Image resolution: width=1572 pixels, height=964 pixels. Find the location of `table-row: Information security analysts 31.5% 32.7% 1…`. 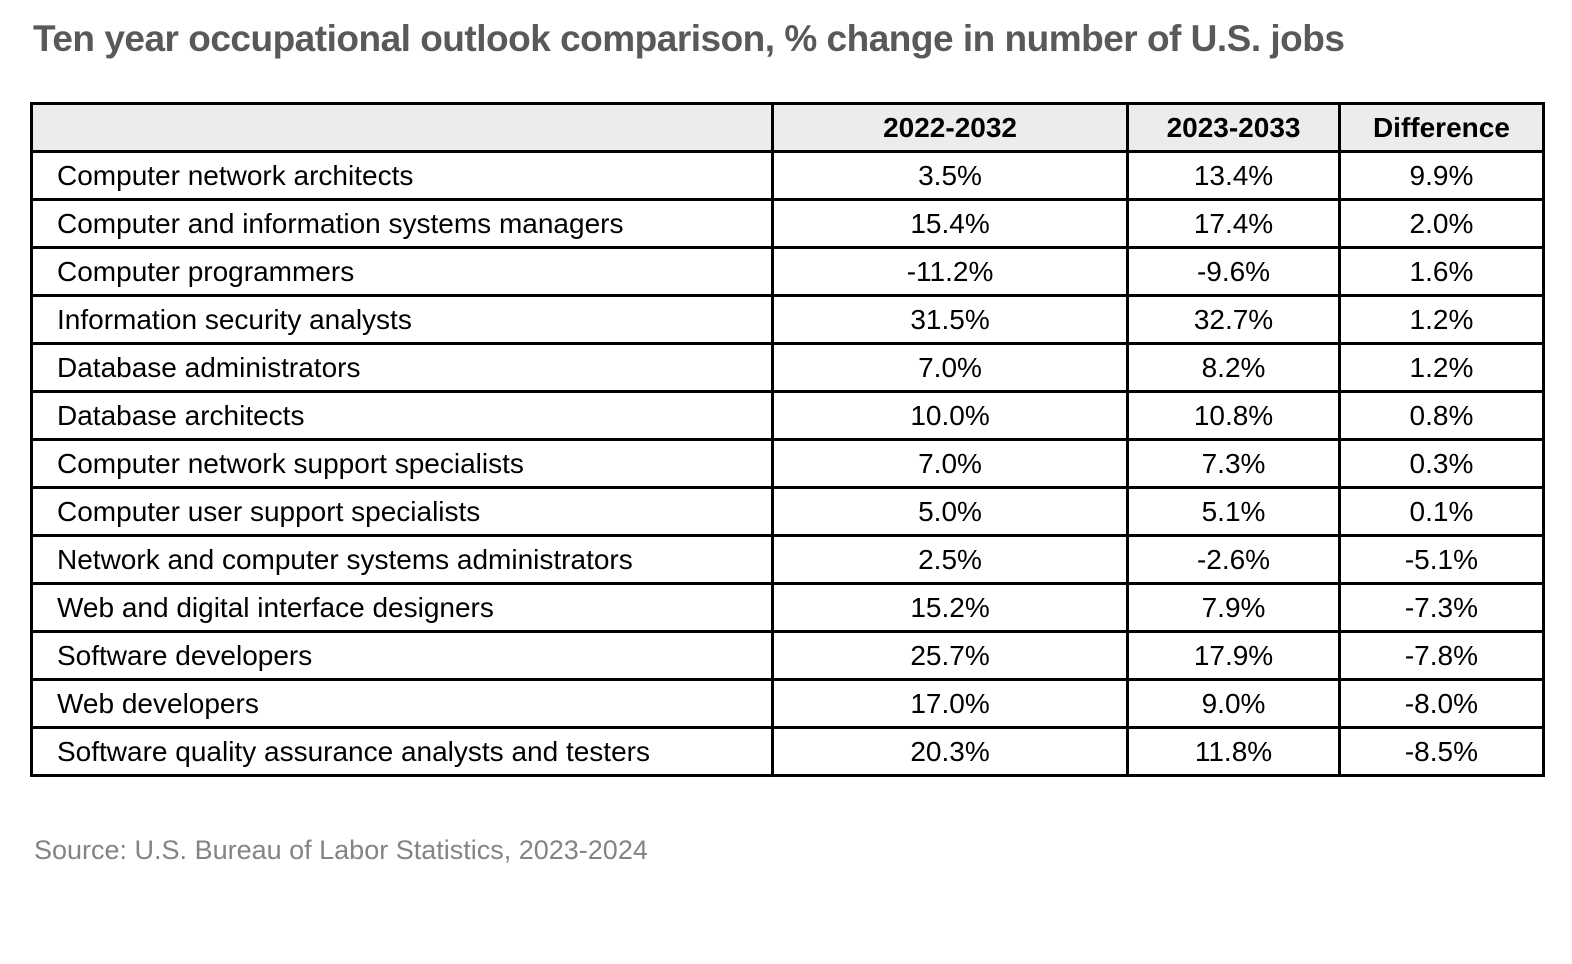

table-row: Information security analysts 31.5% 32.7% 1… is located at coordinates (788, 319).